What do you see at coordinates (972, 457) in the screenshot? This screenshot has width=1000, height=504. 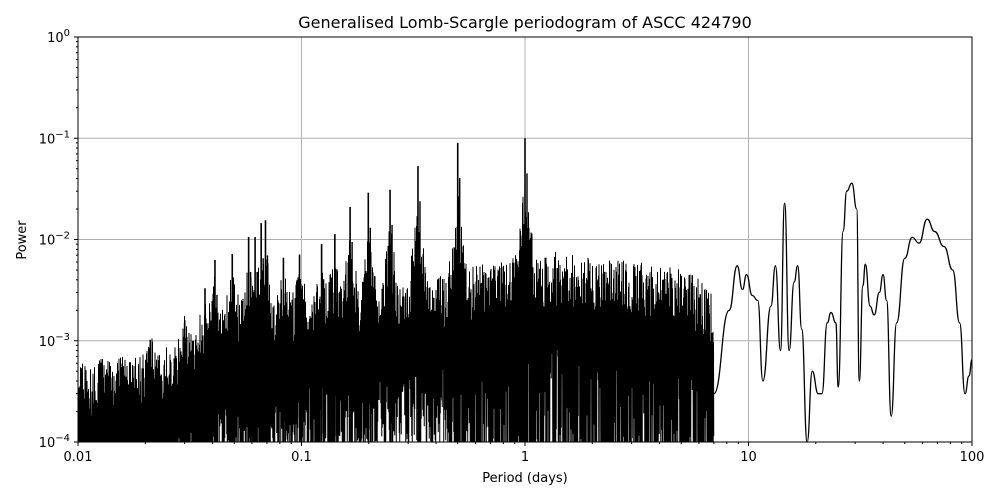 I see `x-tick-label: 100` at bounding box center [972, 457].